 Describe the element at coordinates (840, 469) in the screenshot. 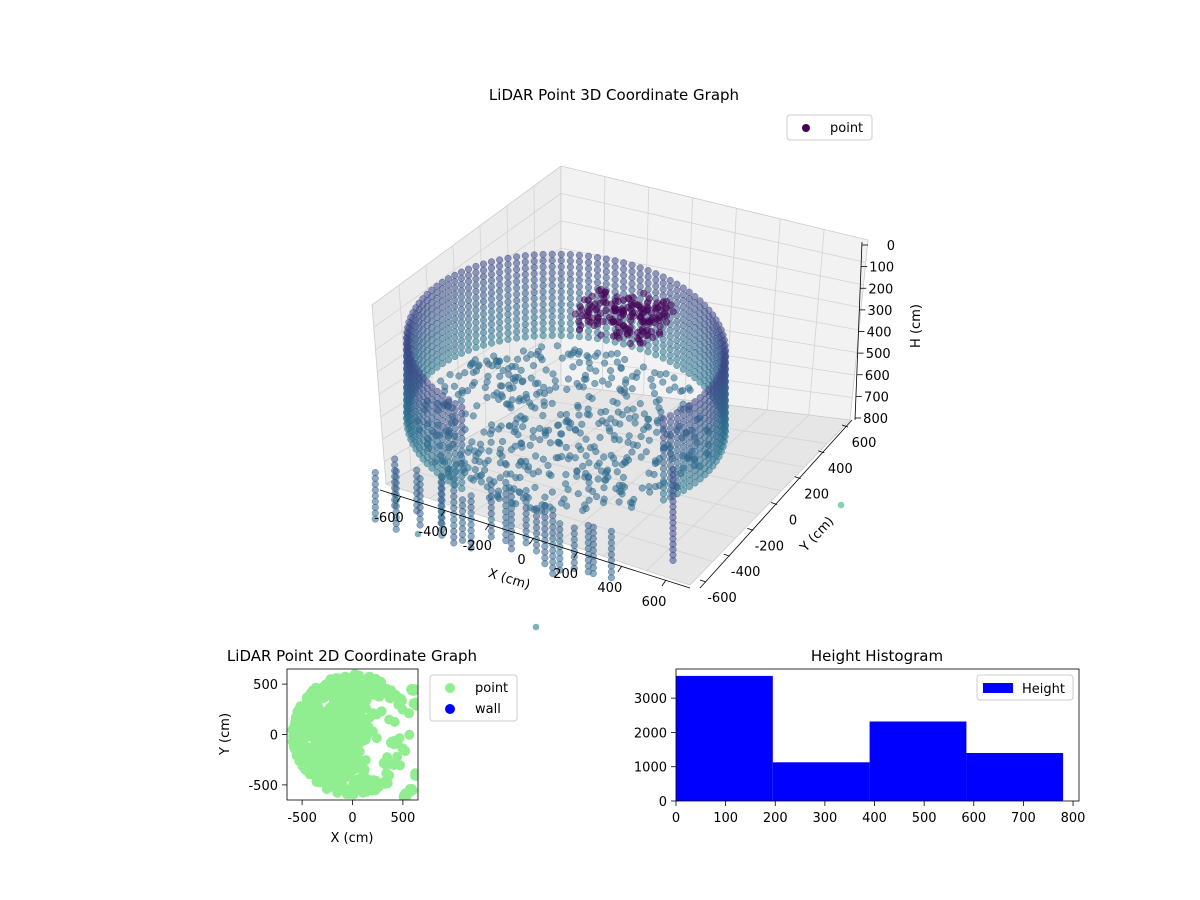

I see `y-tick-label-3d: 400` at that location.